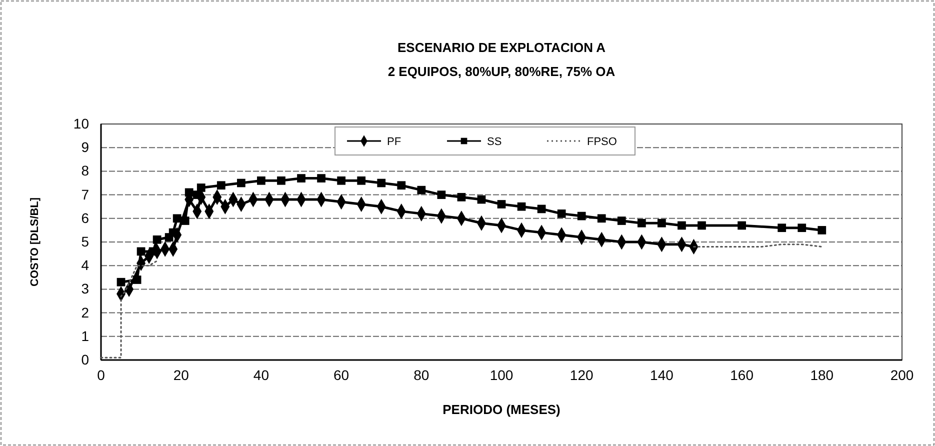 This screenshot has height=446, width=935. Describe the element at coordinates (101, 374) in the screenshot. I see `x-tick-label: 0` at that location.